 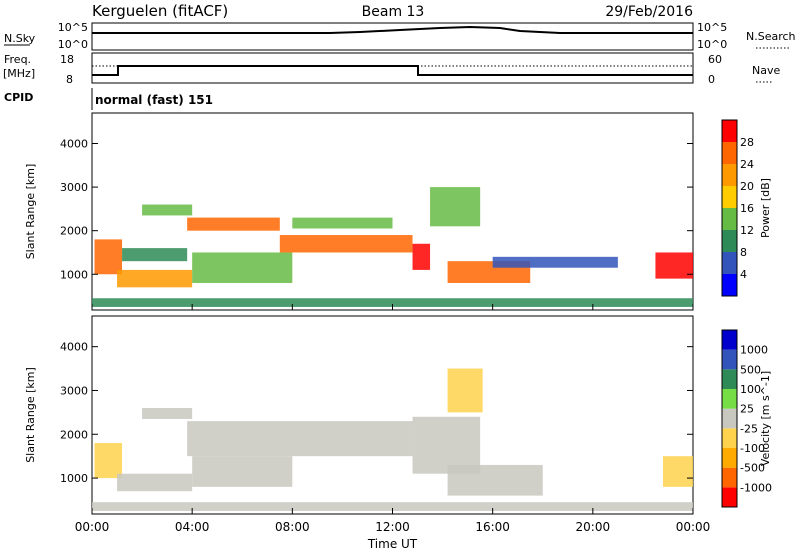 I want to click on nsky-panel: N.Sky 10^5 10^0 10^5 10^0 N.Search, so click(x=400, y=36).